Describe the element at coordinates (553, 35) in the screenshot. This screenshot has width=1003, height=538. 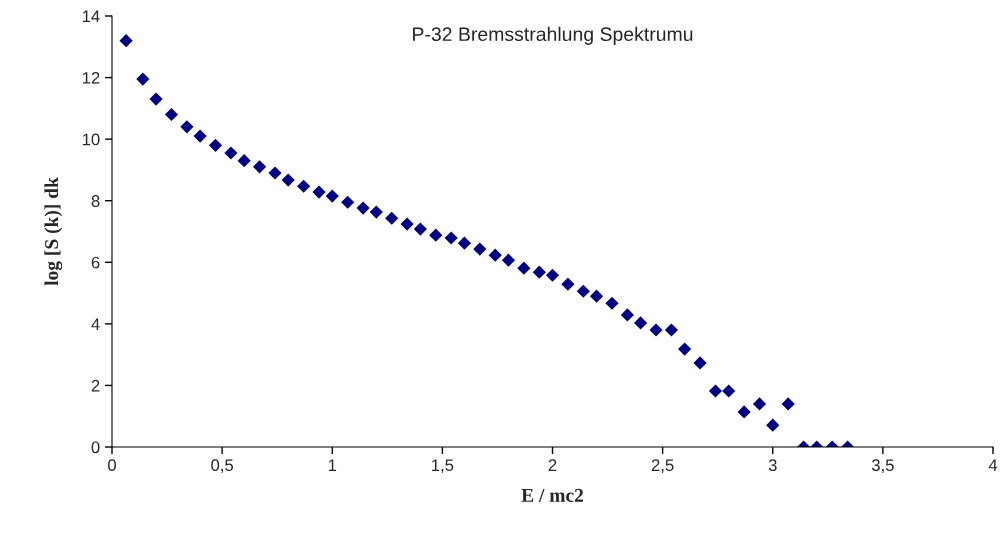
I see `text: P-32 Bremsstrahlung Spektrumu` at that location.